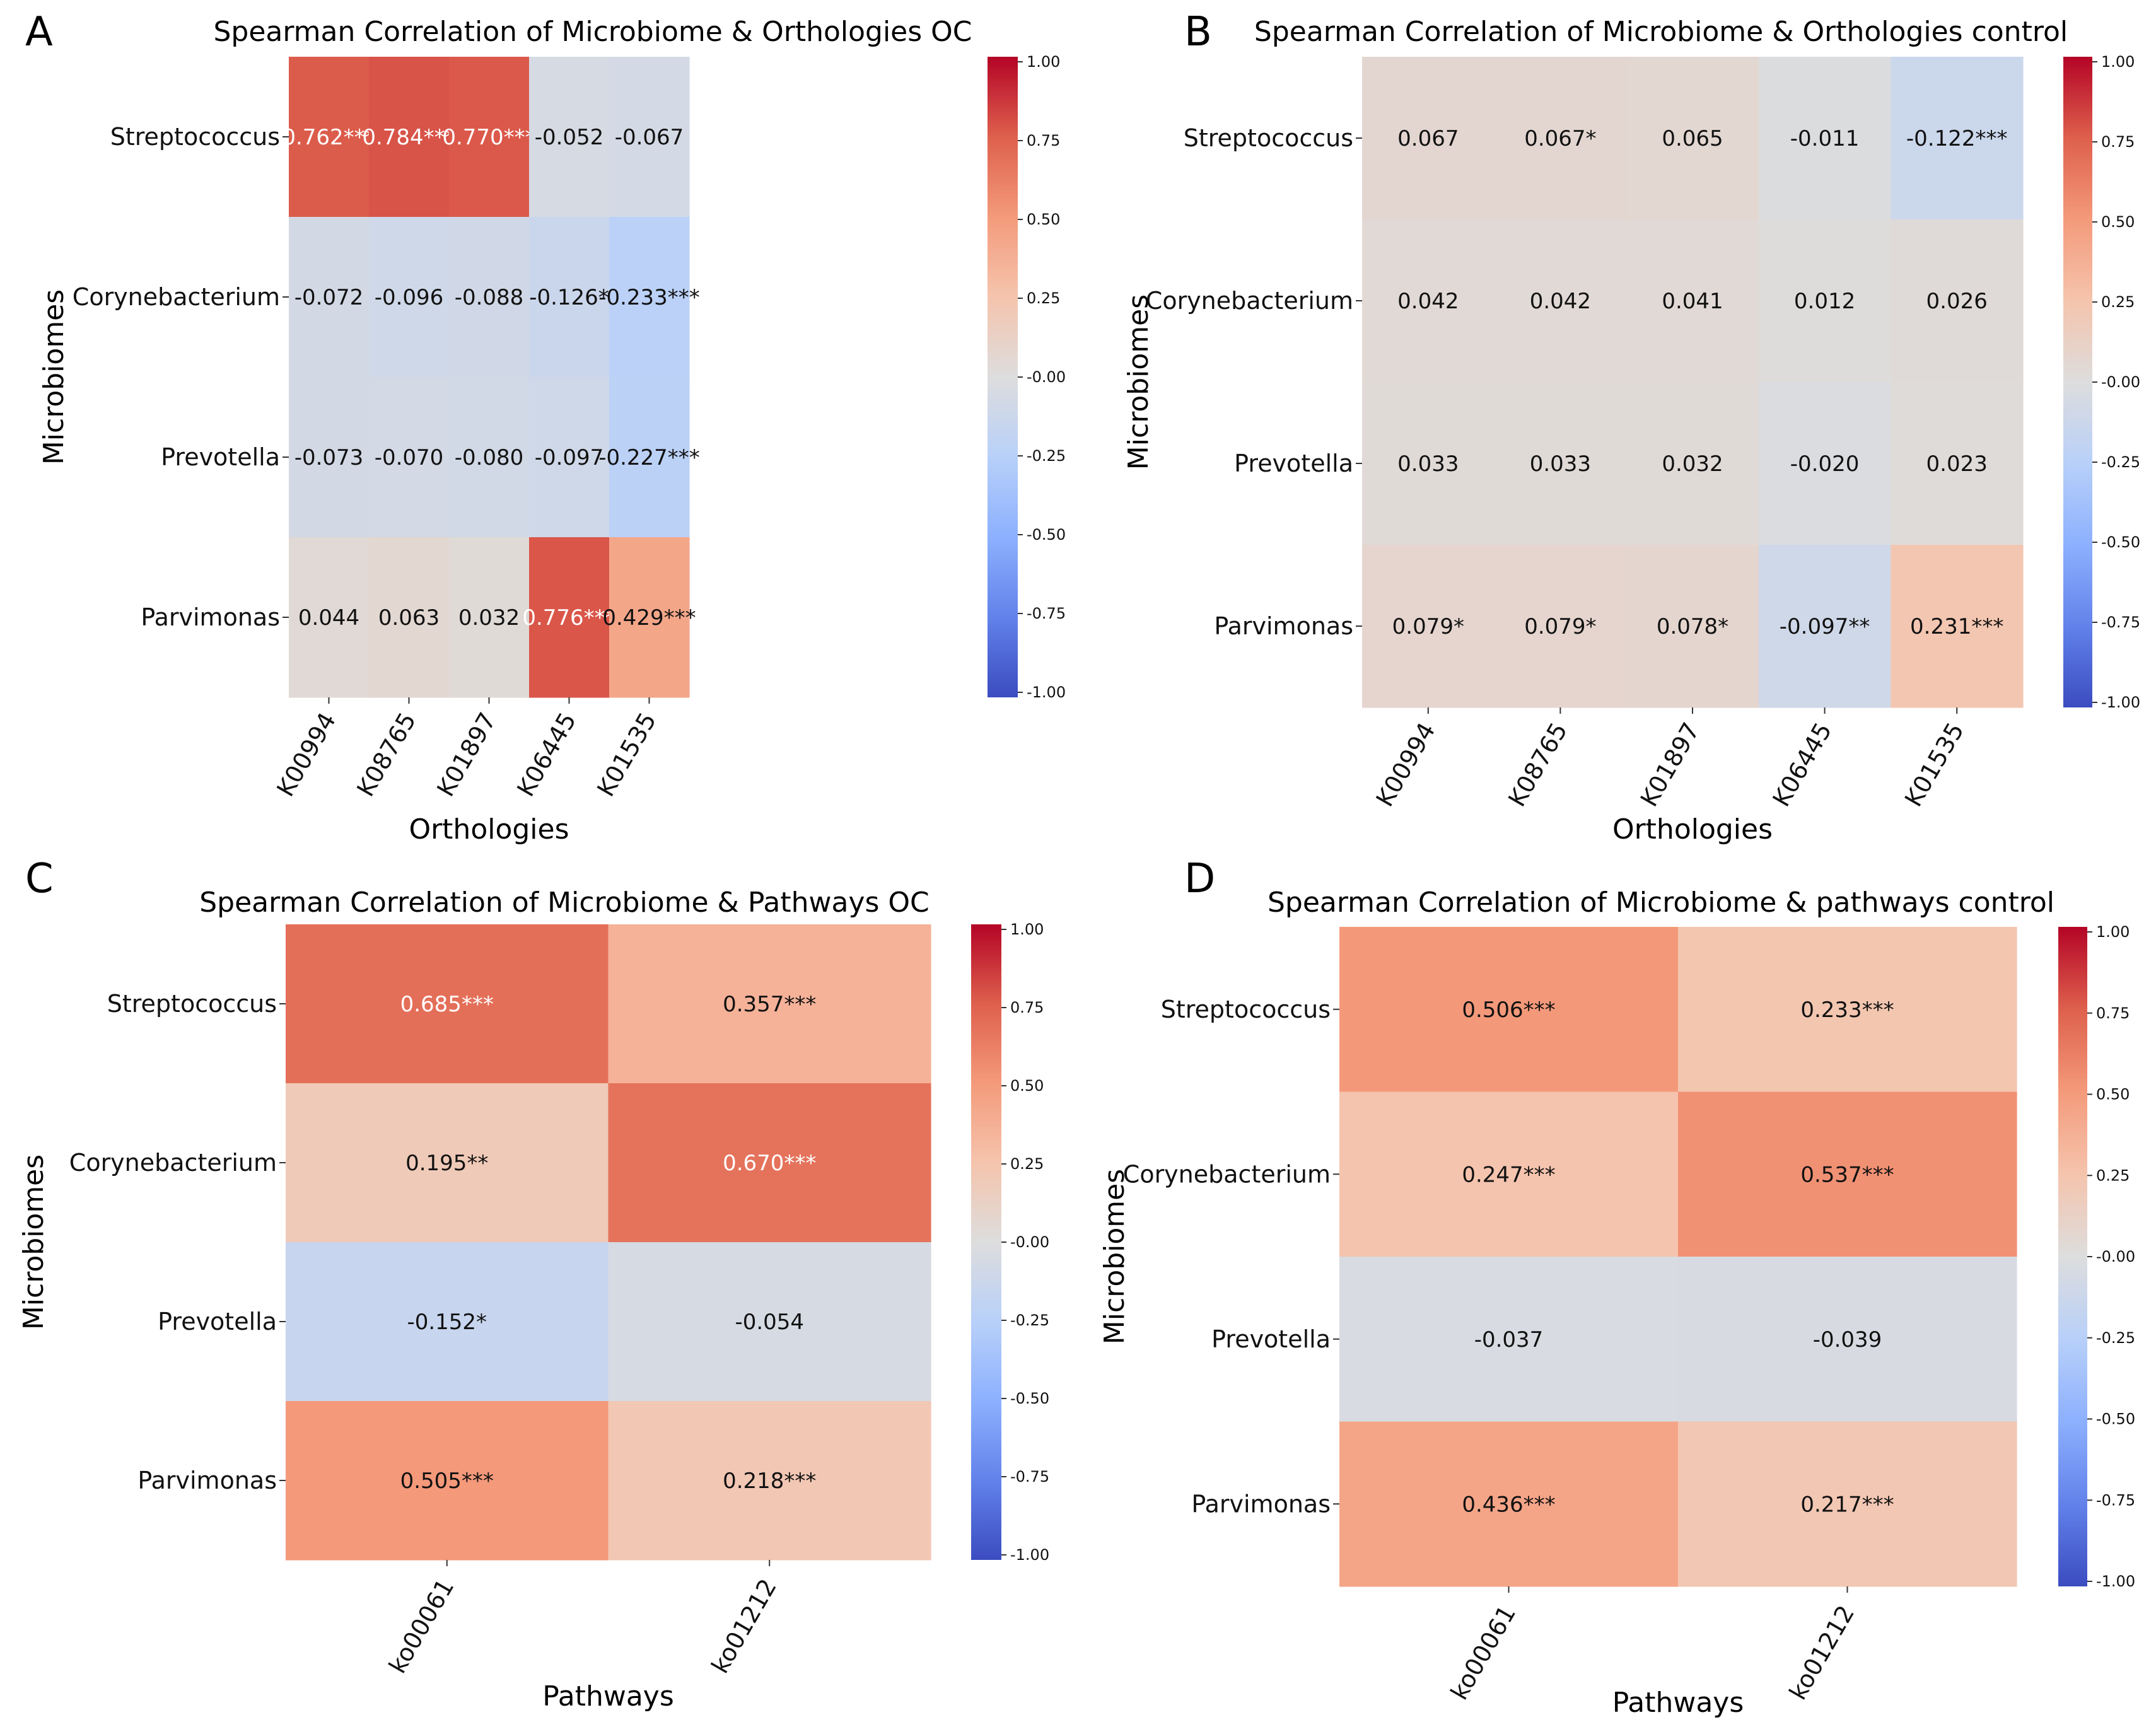 The height and width of the screenshot is (1727, 2156). Describe the element at coordinates (1509, 1010) in the screenshot. I see `cell-label: 0.506***` at that location.